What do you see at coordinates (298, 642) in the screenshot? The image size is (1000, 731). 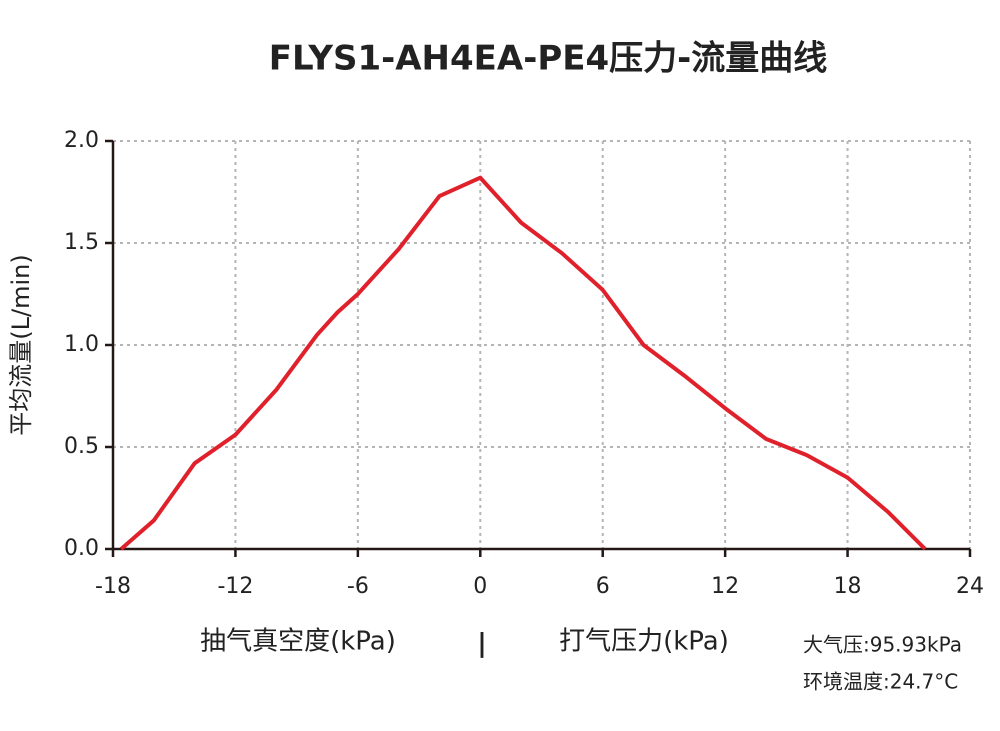 I see `x-axis-label-left: 抽气真空度(kPa)` at bounding box center [298, 642].